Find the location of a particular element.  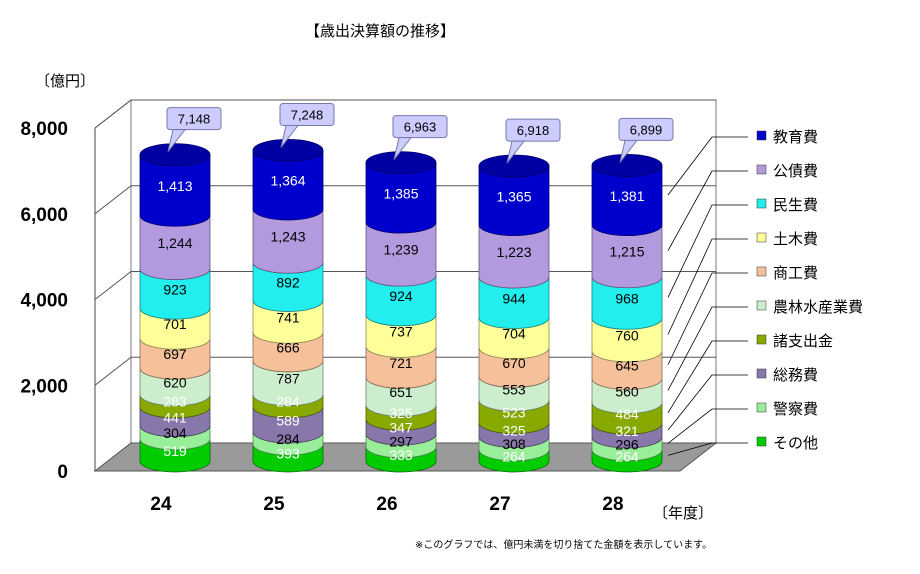

legend-item: 農林水産業費 is located at coordinates (765, 344).